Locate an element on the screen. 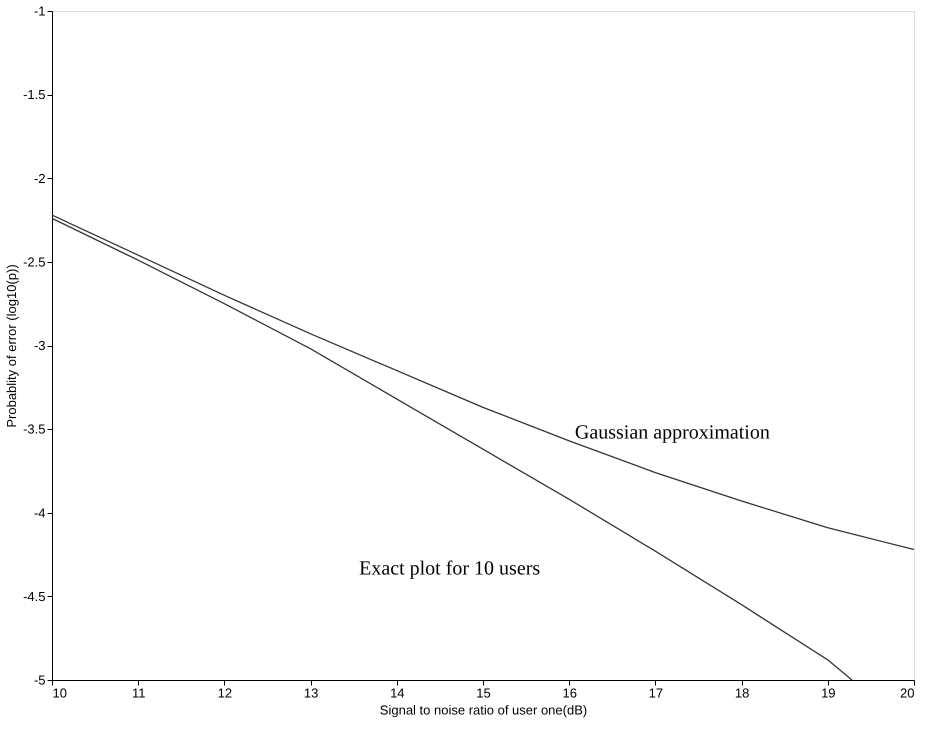  x-tick-label: 20 is located at coordinates (907, 693).